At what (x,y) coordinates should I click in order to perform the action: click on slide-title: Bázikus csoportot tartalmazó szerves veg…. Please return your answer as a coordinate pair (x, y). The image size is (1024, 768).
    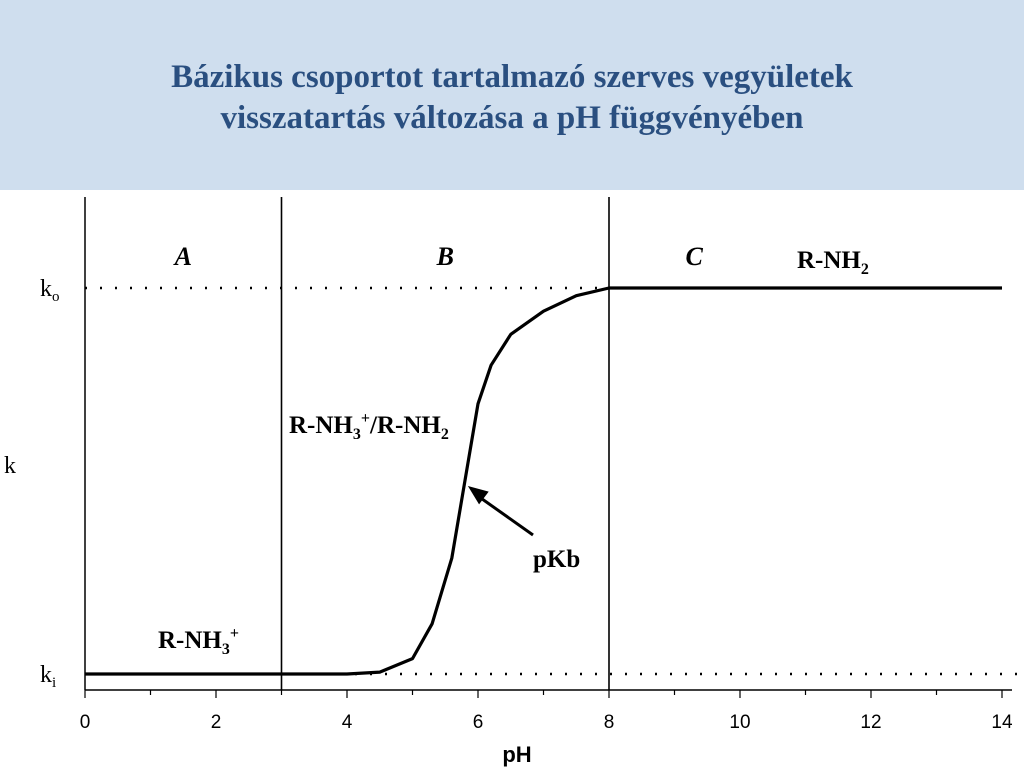
    Looking at the image, I should click on (512, 98).